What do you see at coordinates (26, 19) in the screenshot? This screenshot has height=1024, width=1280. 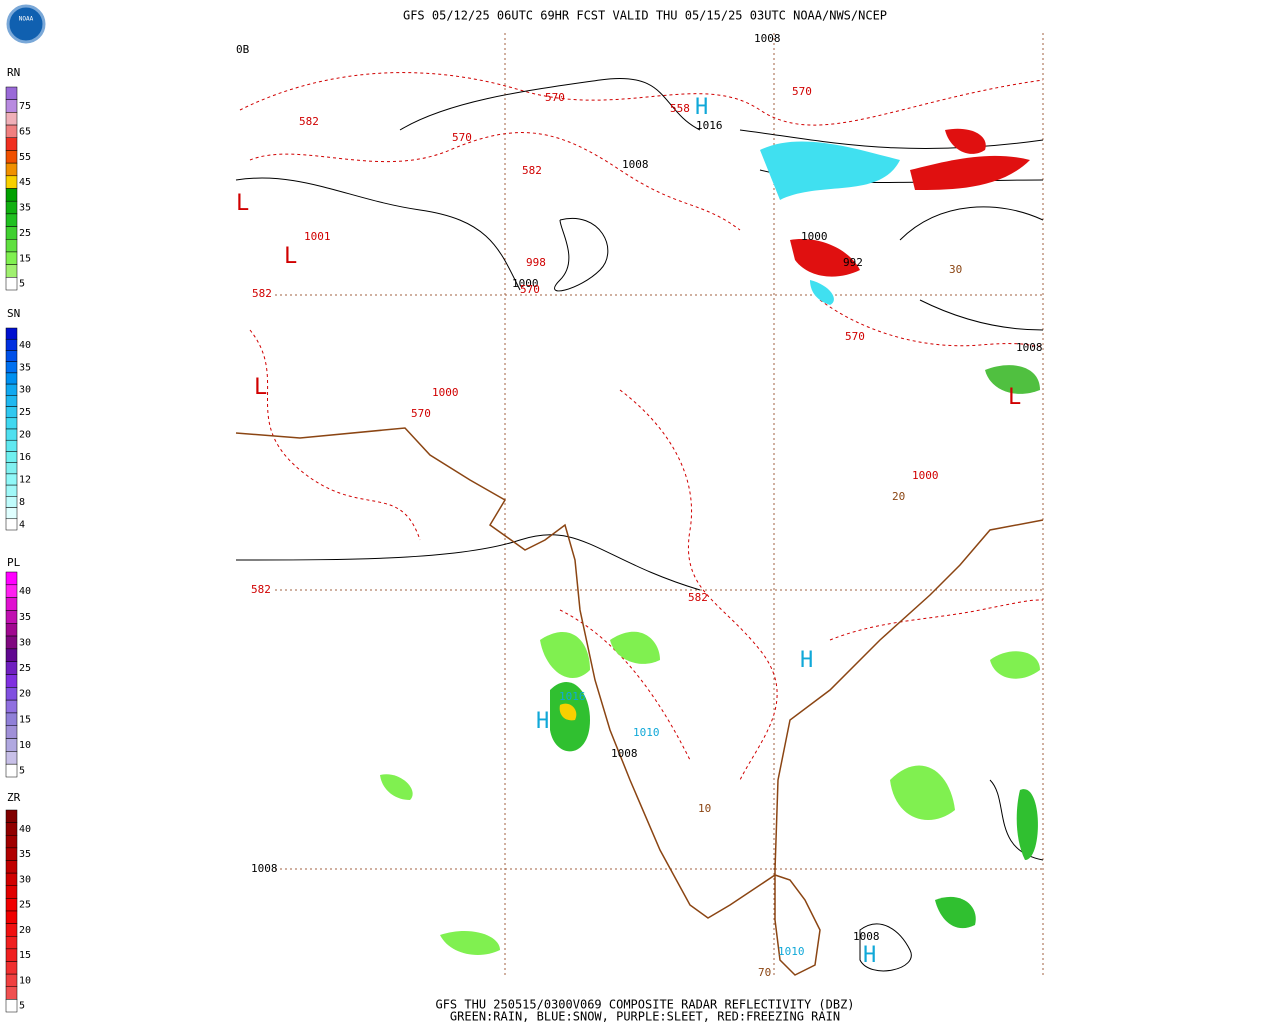 I see `logo-text: NOAA` at bounding box center [26, 19].